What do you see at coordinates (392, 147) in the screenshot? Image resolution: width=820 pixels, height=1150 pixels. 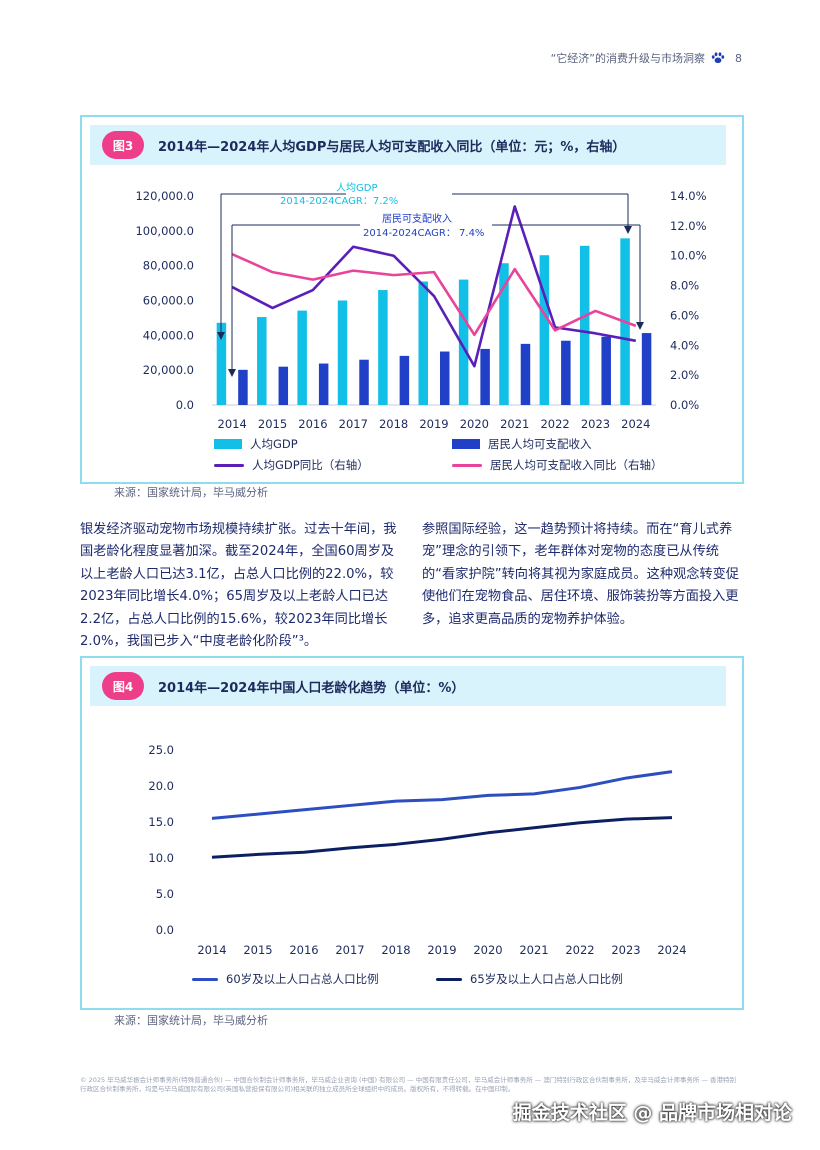 I see `figure-3-title: 2014年—2024年人均GDP与居民人均可支配收入同比（单位：元；%，右轴）` at bounding box center [392, 147].